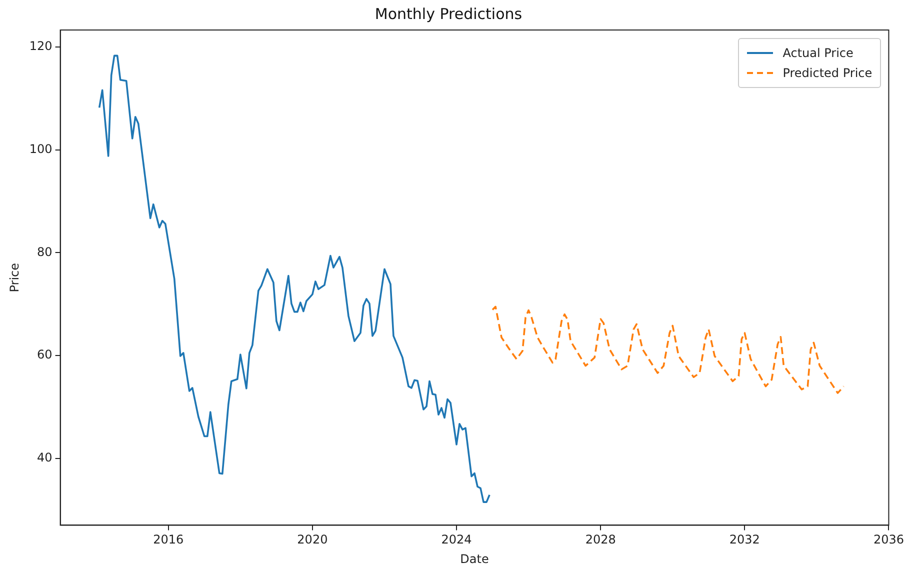 This screenshot has width=907, height=569. Describe the element at coordinates (14, 277) in the screenshot. I see `y-axis-title: Price` at that location.